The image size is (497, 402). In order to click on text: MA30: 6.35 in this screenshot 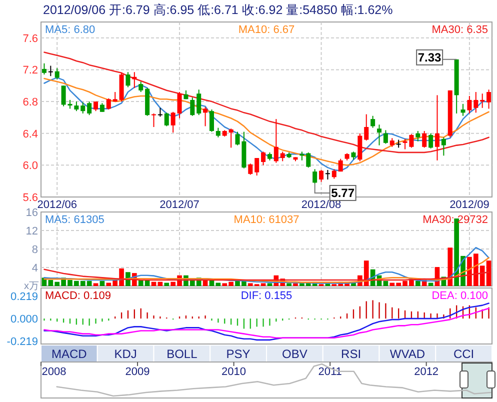, I will do `click(460, 30)`.